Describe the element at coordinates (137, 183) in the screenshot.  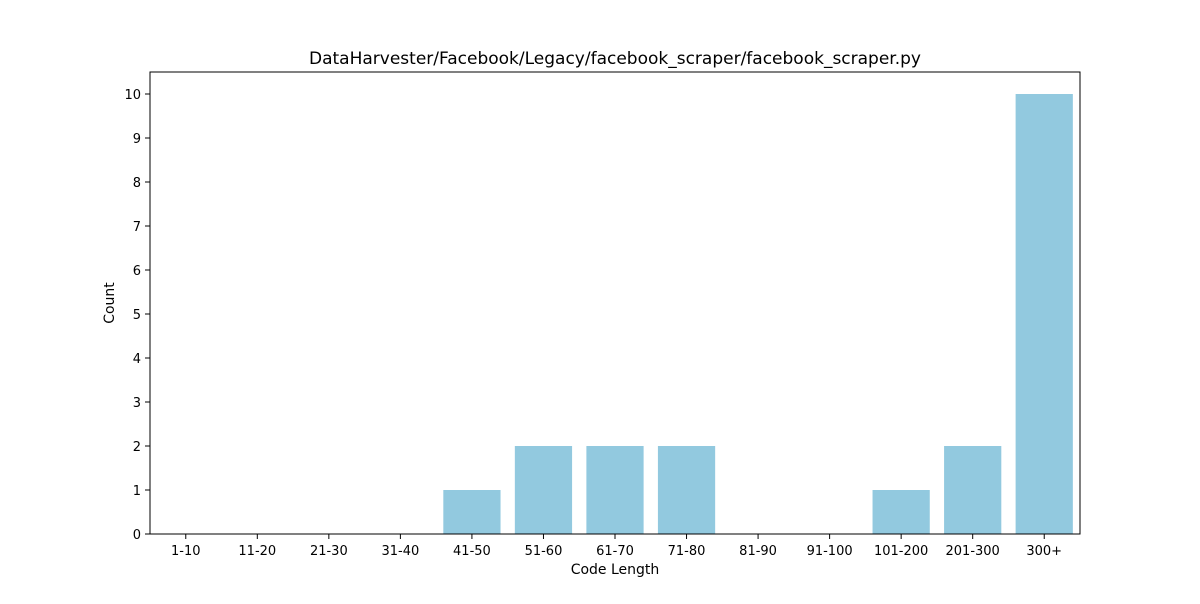
I see `y-tick-label: 8` at that location.